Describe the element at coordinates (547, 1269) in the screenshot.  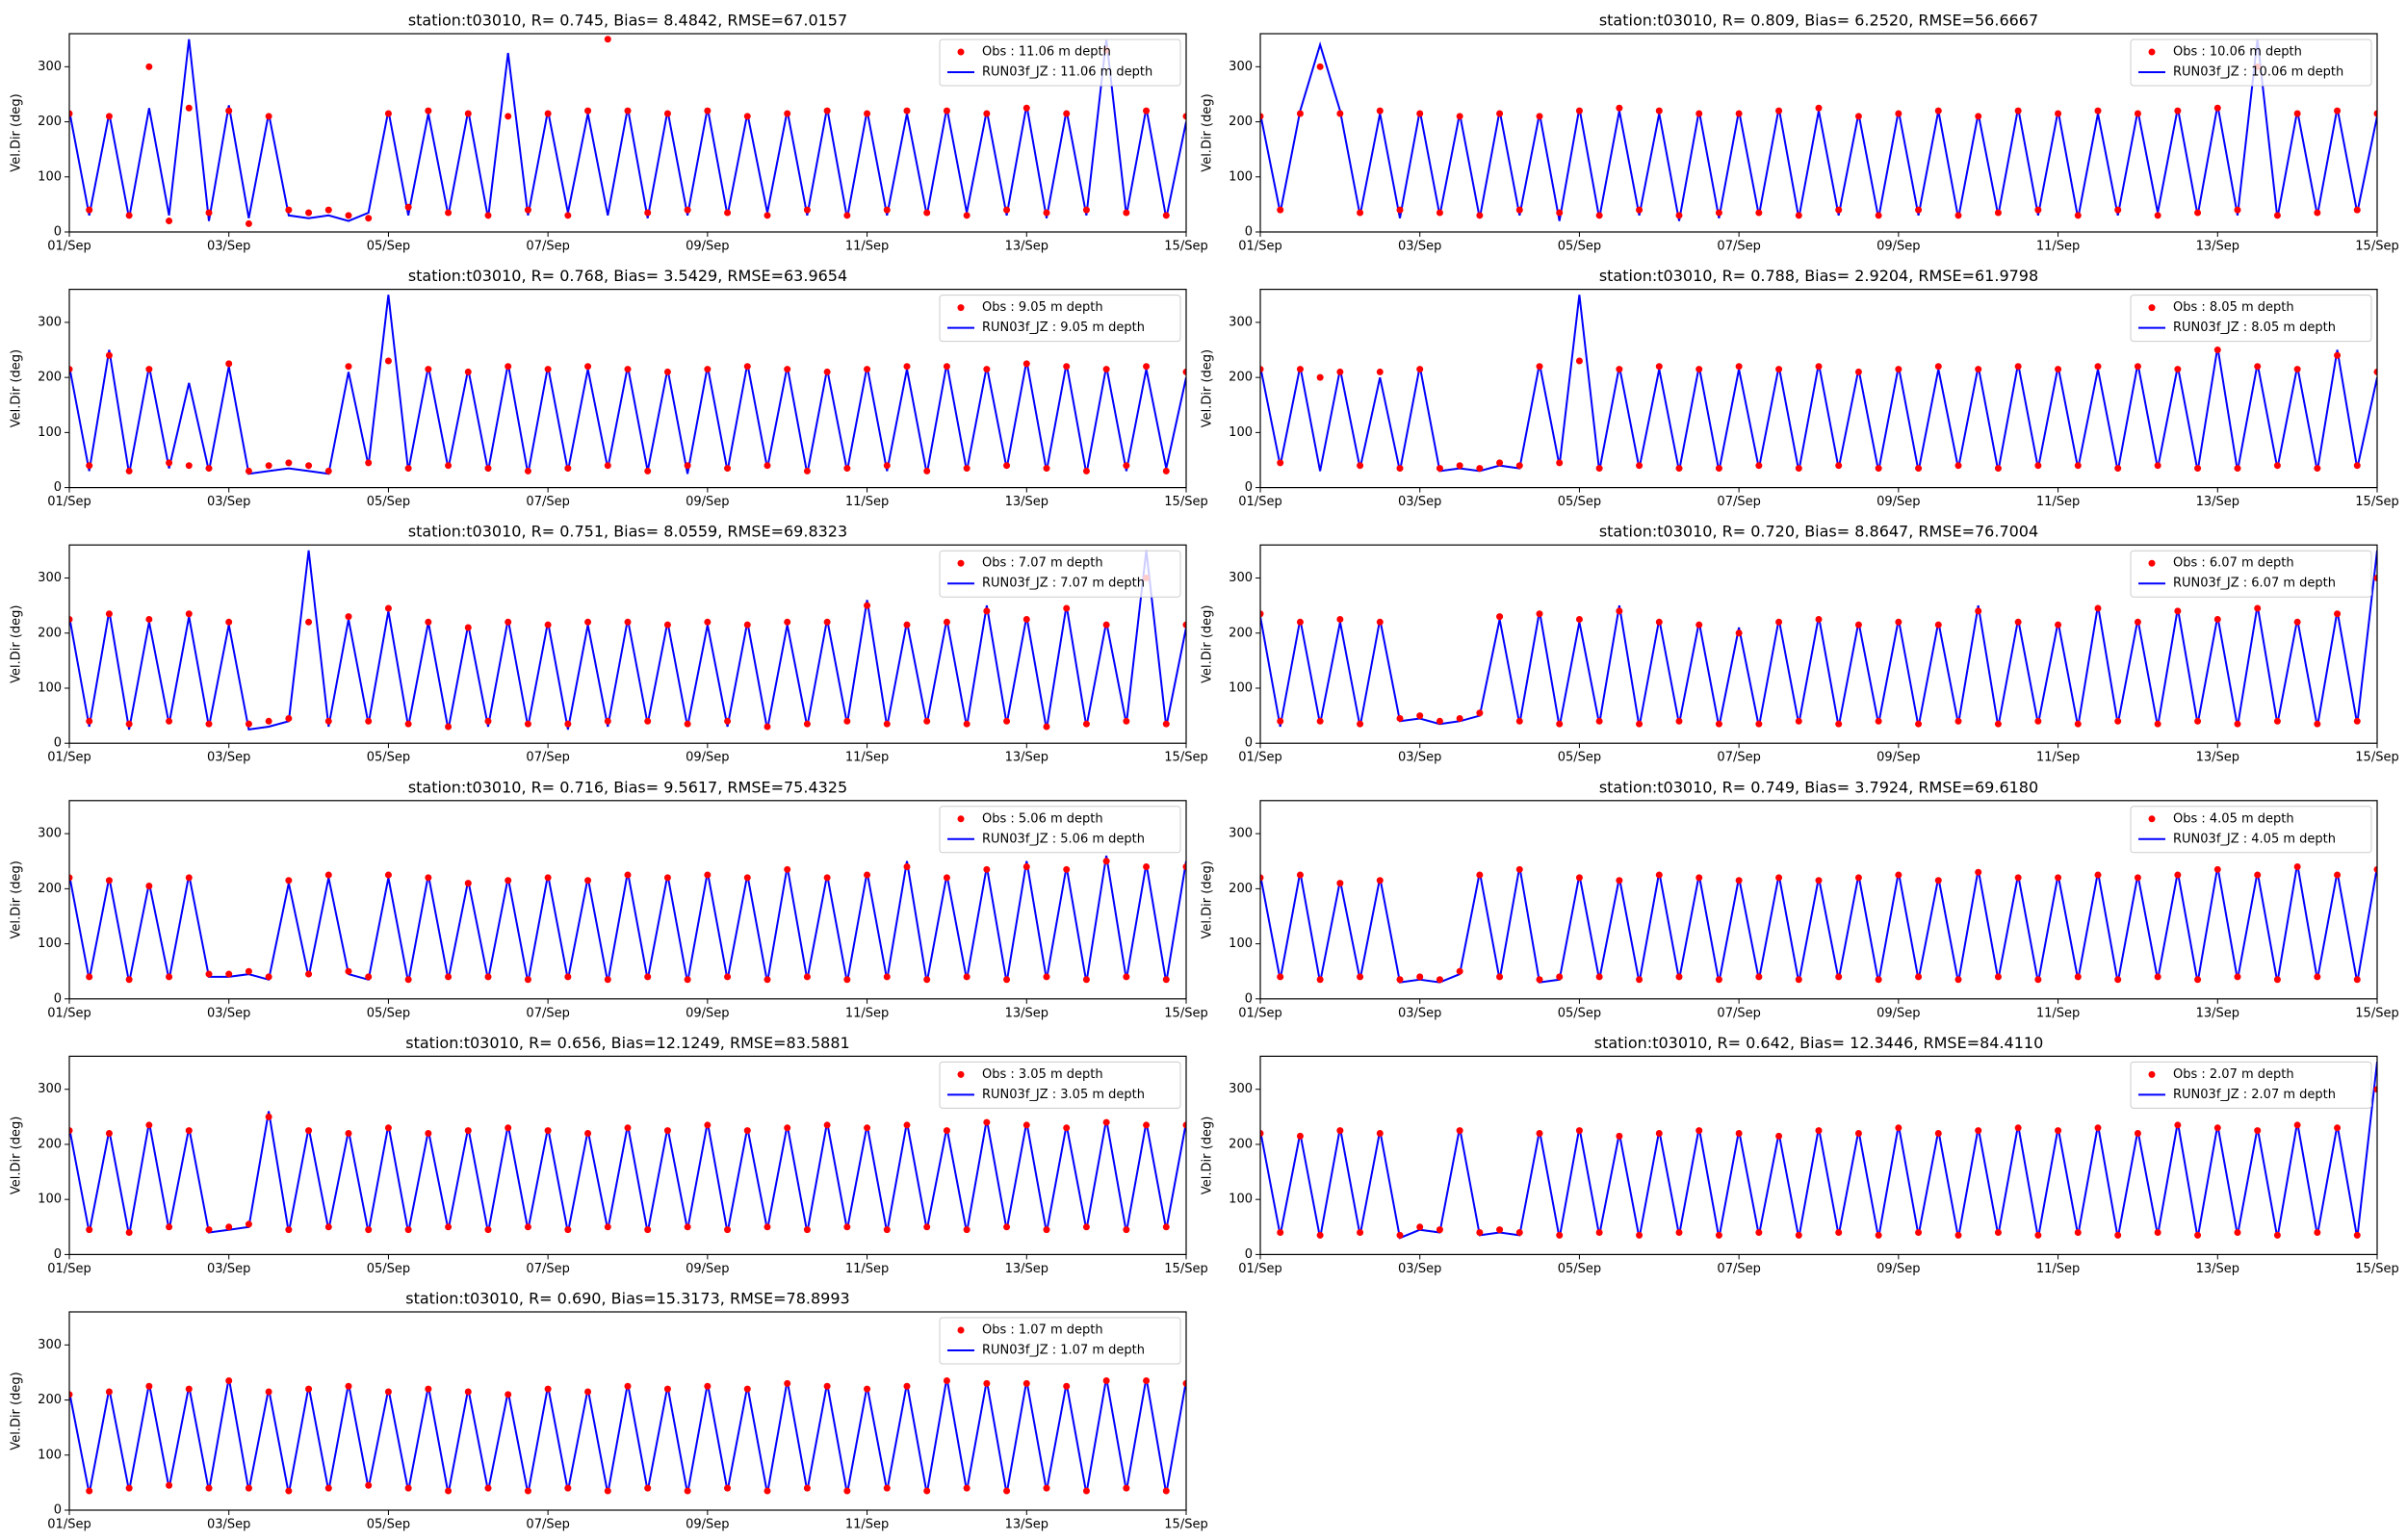
I see `x-tick-label: 07/Sep` at that location.